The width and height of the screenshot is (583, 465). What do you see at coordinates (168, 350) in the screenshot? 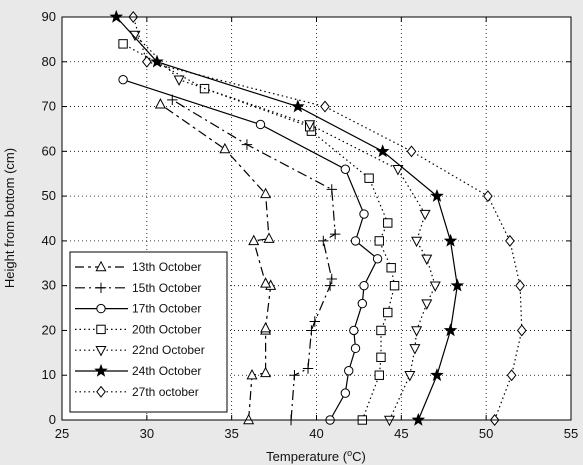
I see `legend-label: 22nd October` at bounding box center [168, 350].